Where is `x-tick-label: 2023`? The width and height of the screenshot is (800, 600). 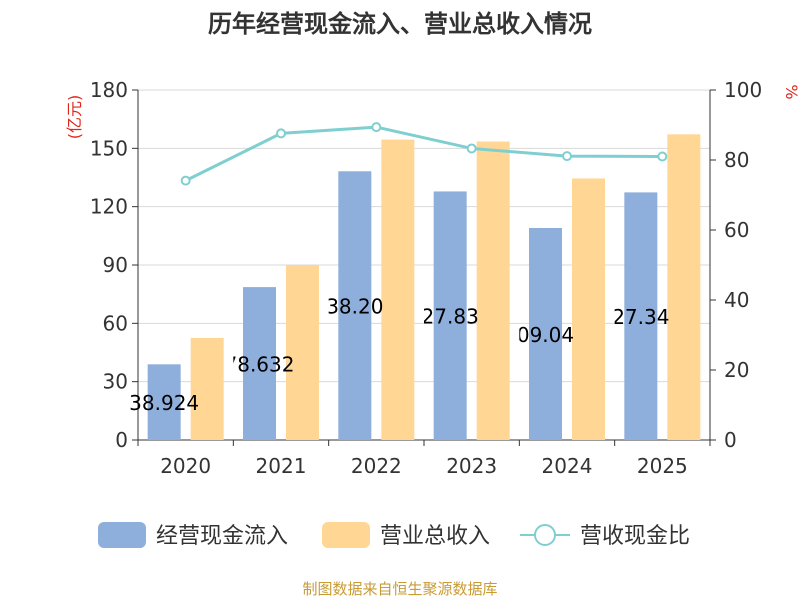 x-tick-label: 2023 is located at coordinates (471, 466).